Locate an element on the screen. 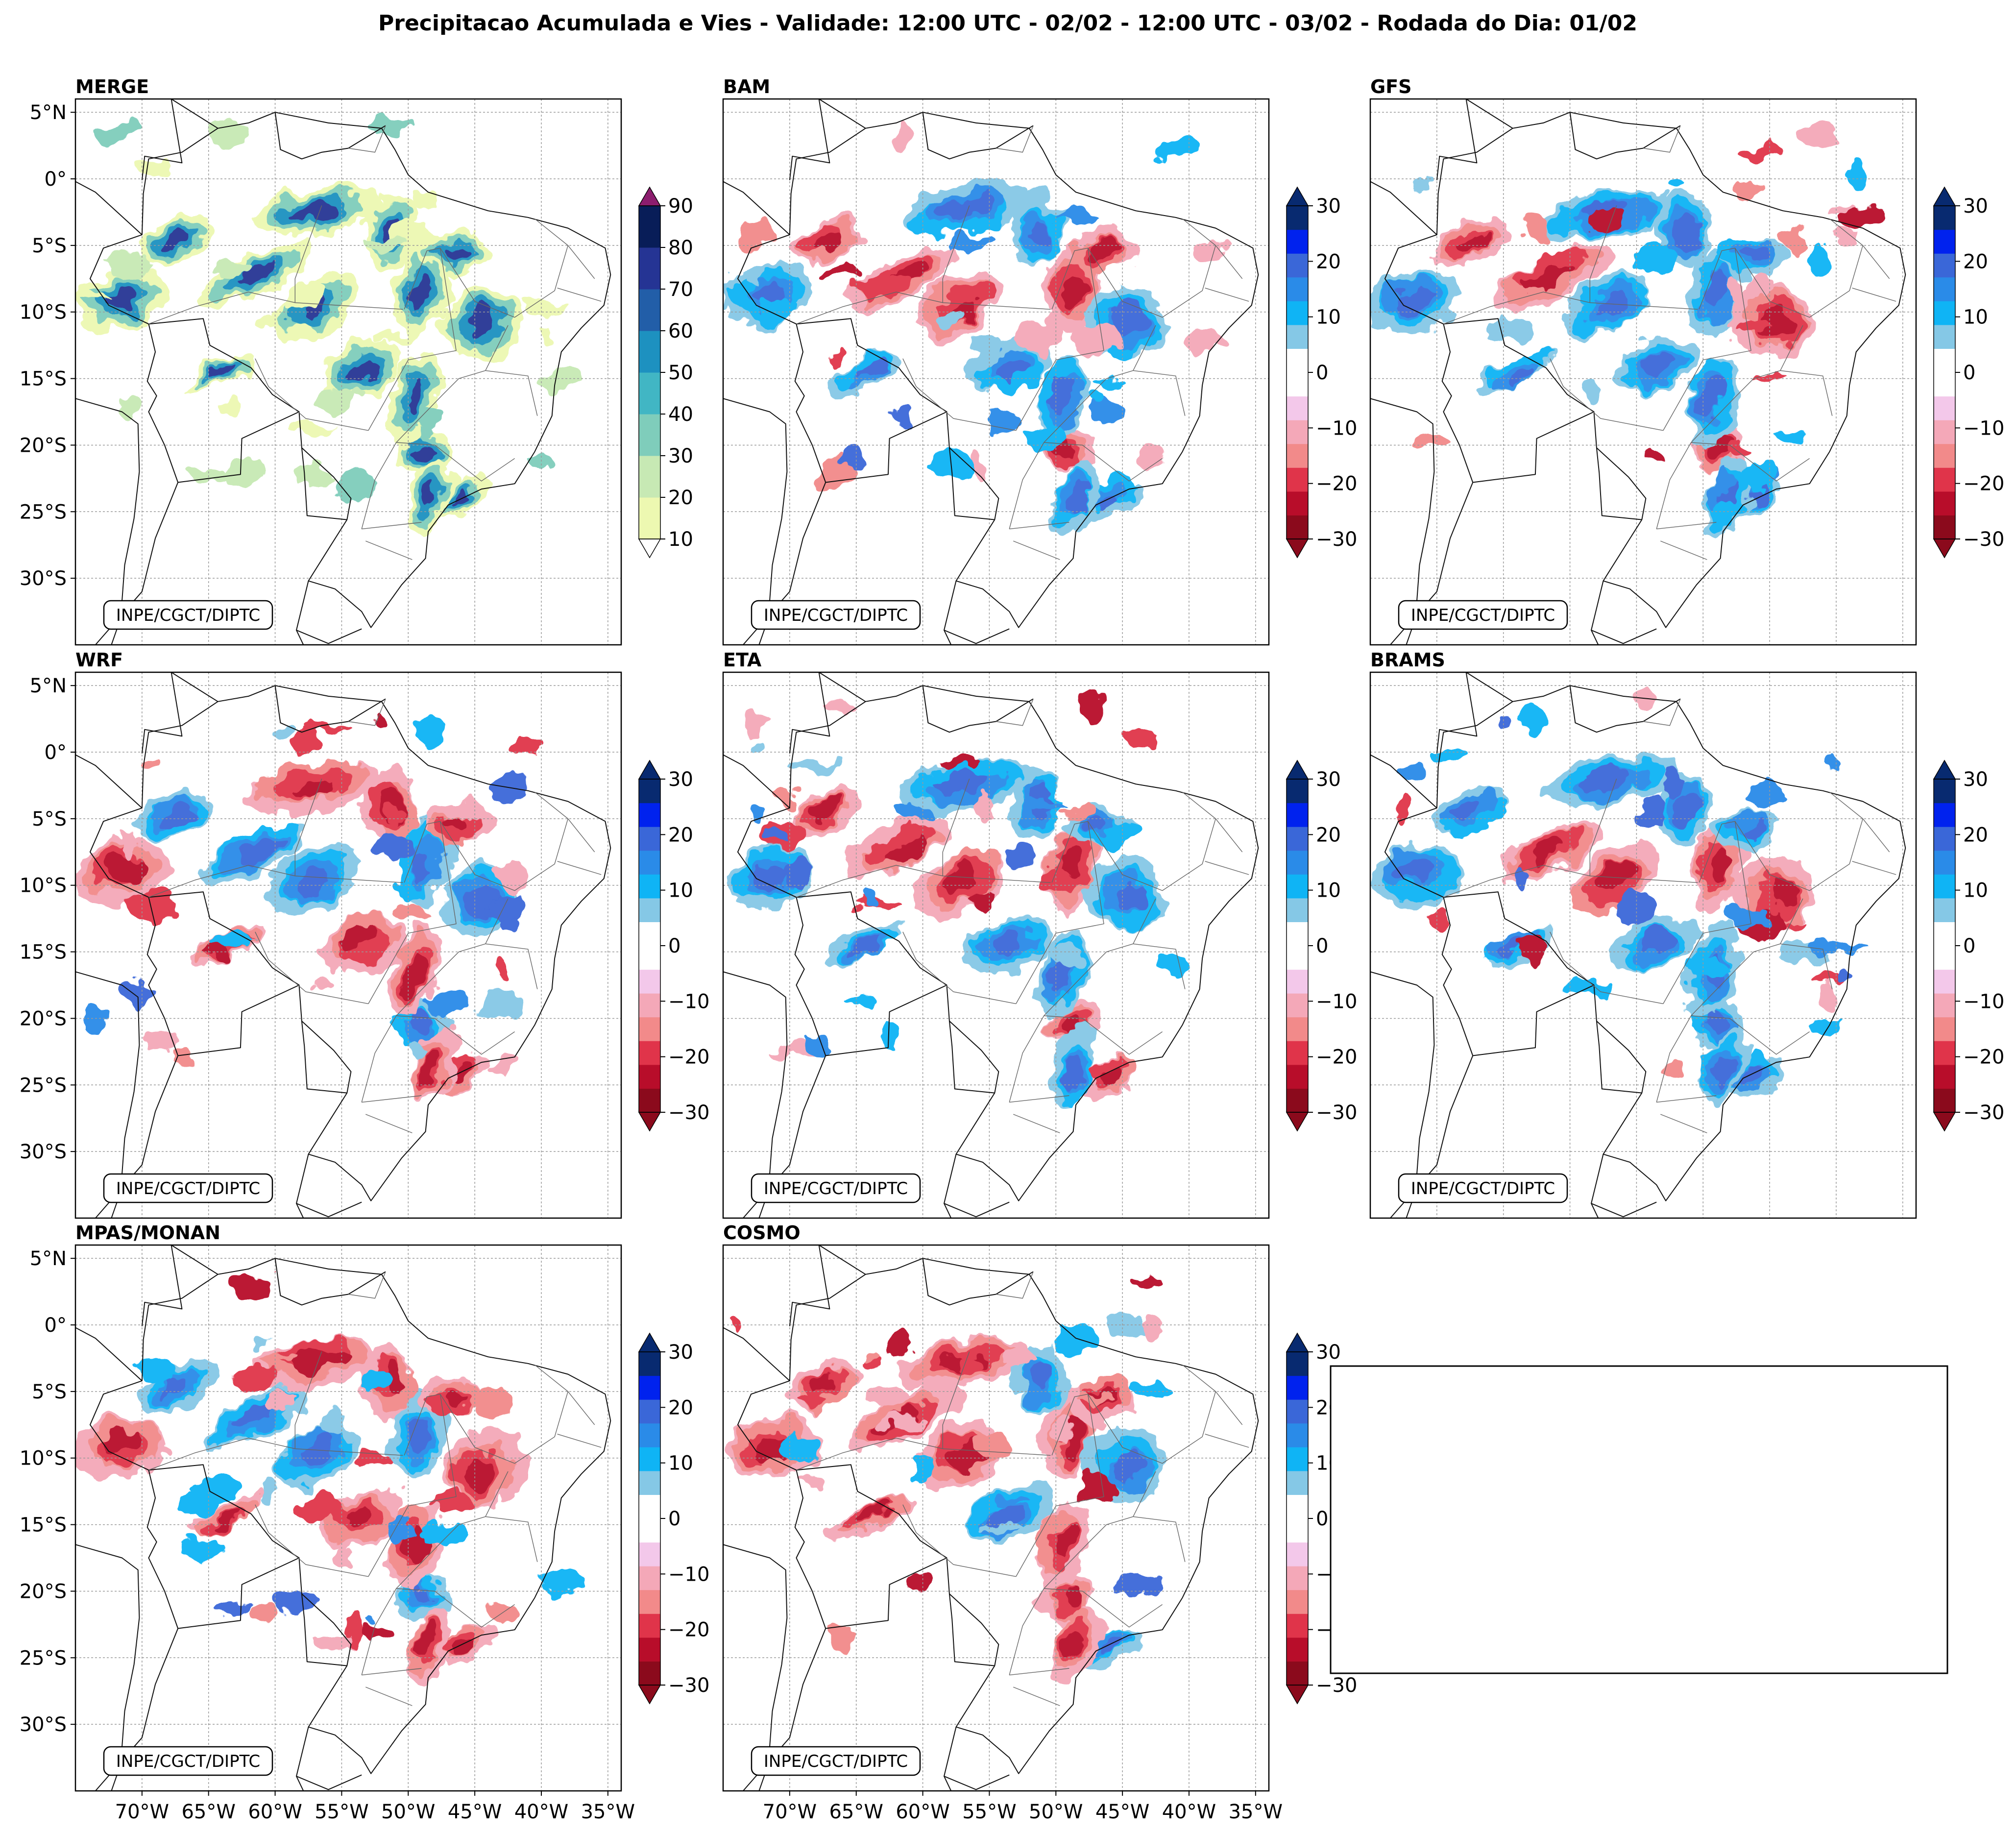 This screenshot has height=1834, width=2016. map-content is located at coordinates (348, 372).